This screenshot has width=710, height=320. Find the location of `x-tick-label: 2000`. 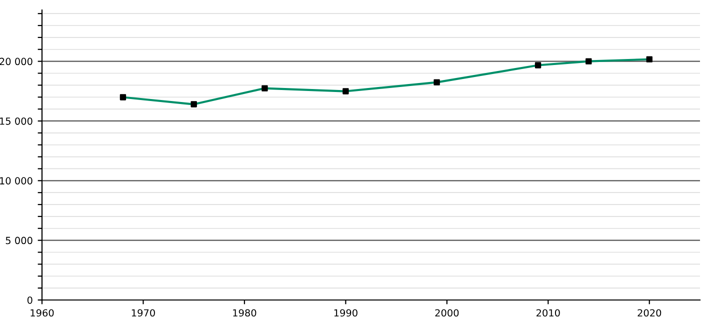

x-tick-label: 2000 is located at coordinates (447, 313).